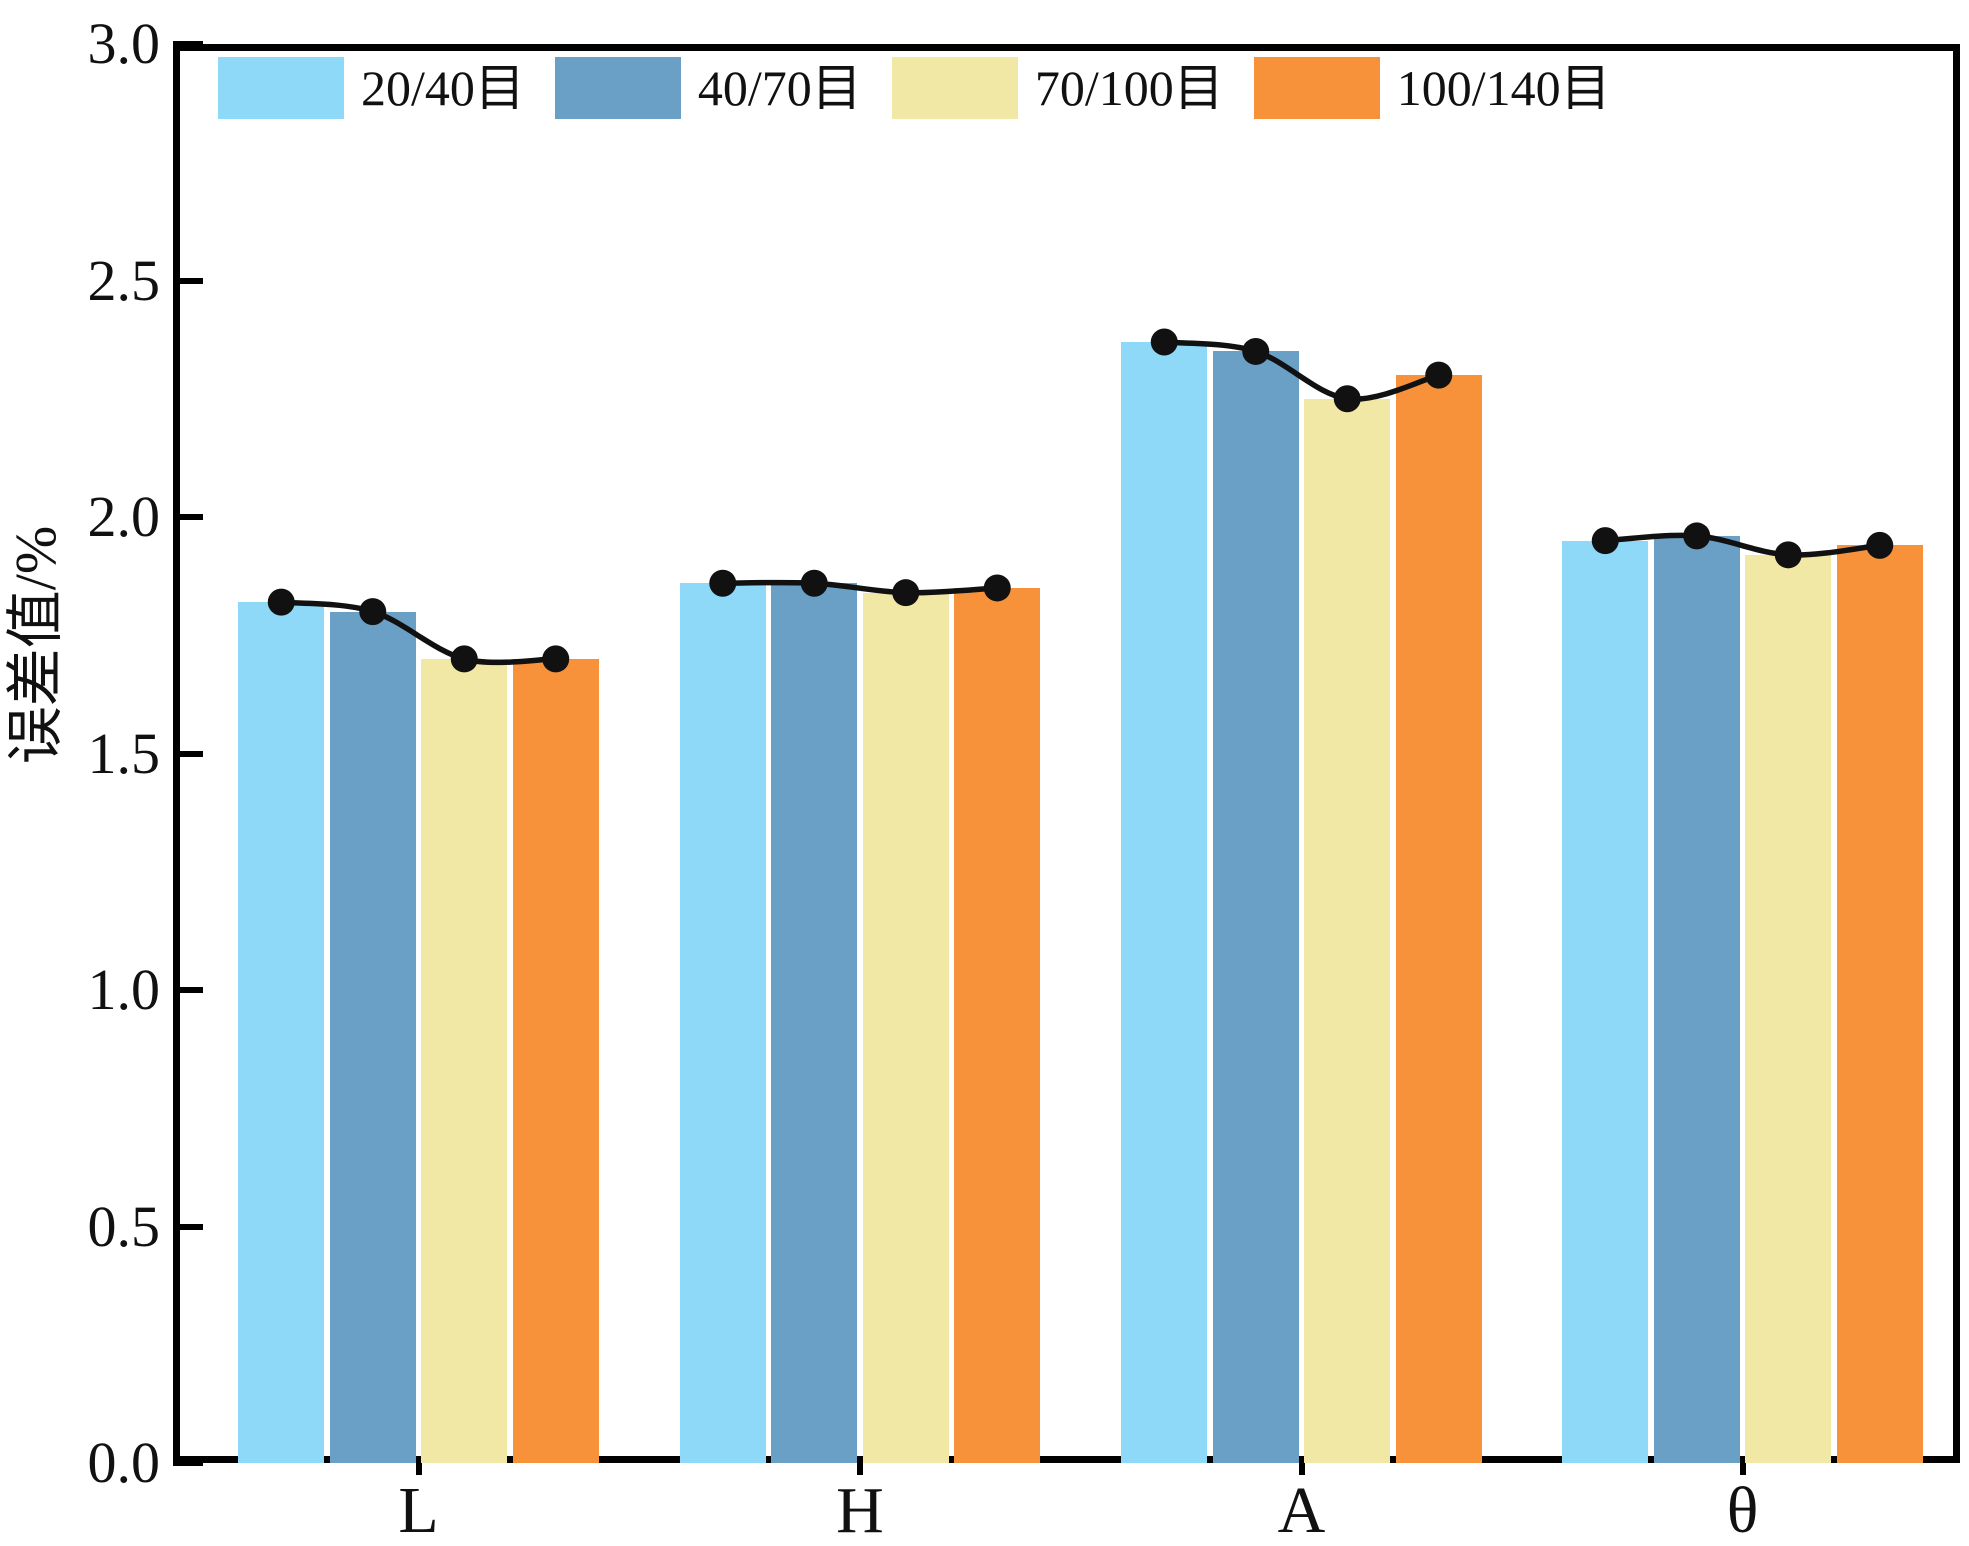 The image size is (1969, 1546). I want to click on legend: 20/40目 40/70目 70/100目 100/140目, so click(914, 88).